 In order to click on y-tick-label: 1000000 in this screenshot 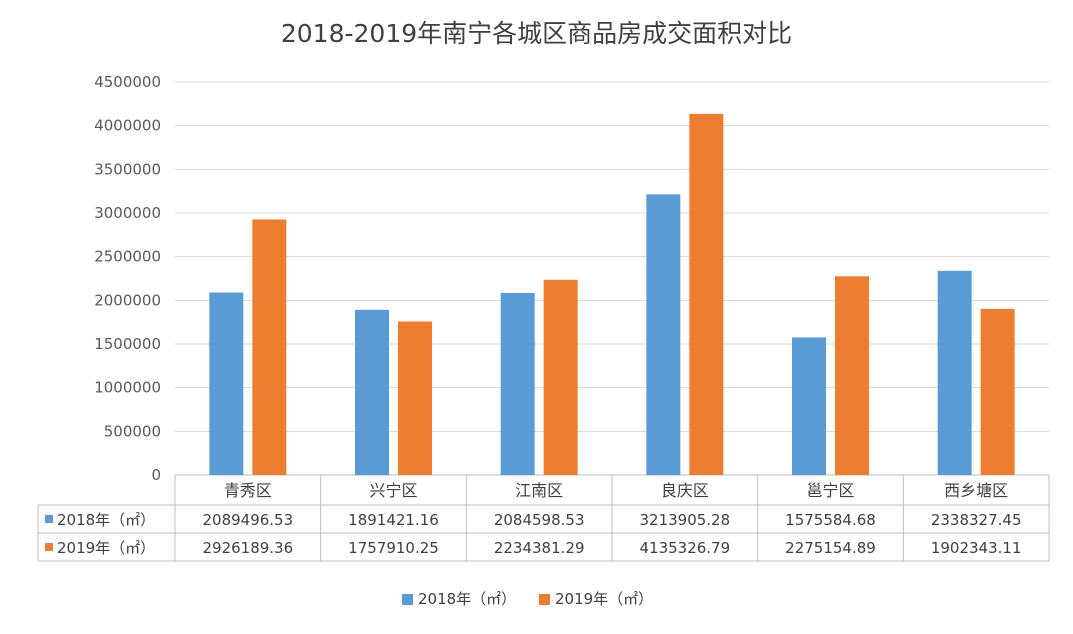, I will do `click(127, 388)`.